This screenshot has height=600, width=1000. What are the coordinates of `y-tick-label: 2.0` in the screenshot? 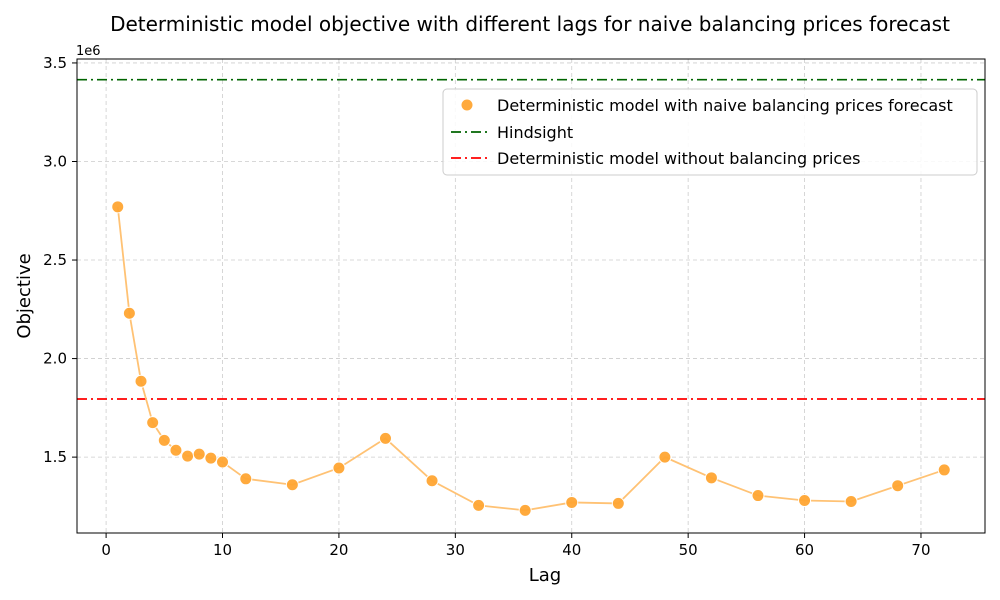 It's located at (55, 359).